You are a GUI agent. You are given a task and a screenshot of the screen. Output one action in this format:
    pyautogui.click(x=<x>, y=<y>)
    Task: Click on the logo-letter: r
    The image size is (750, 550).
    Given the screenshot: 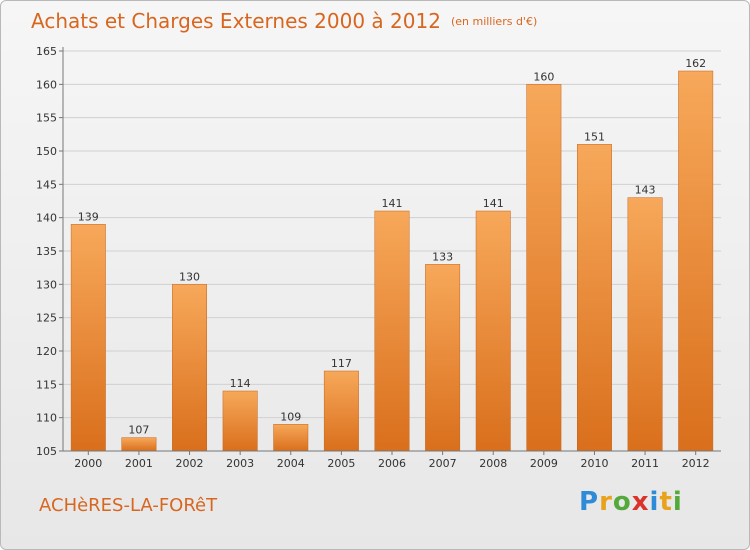 What is the action you would take?
    pyautogui.click(x=606, y=502)
    